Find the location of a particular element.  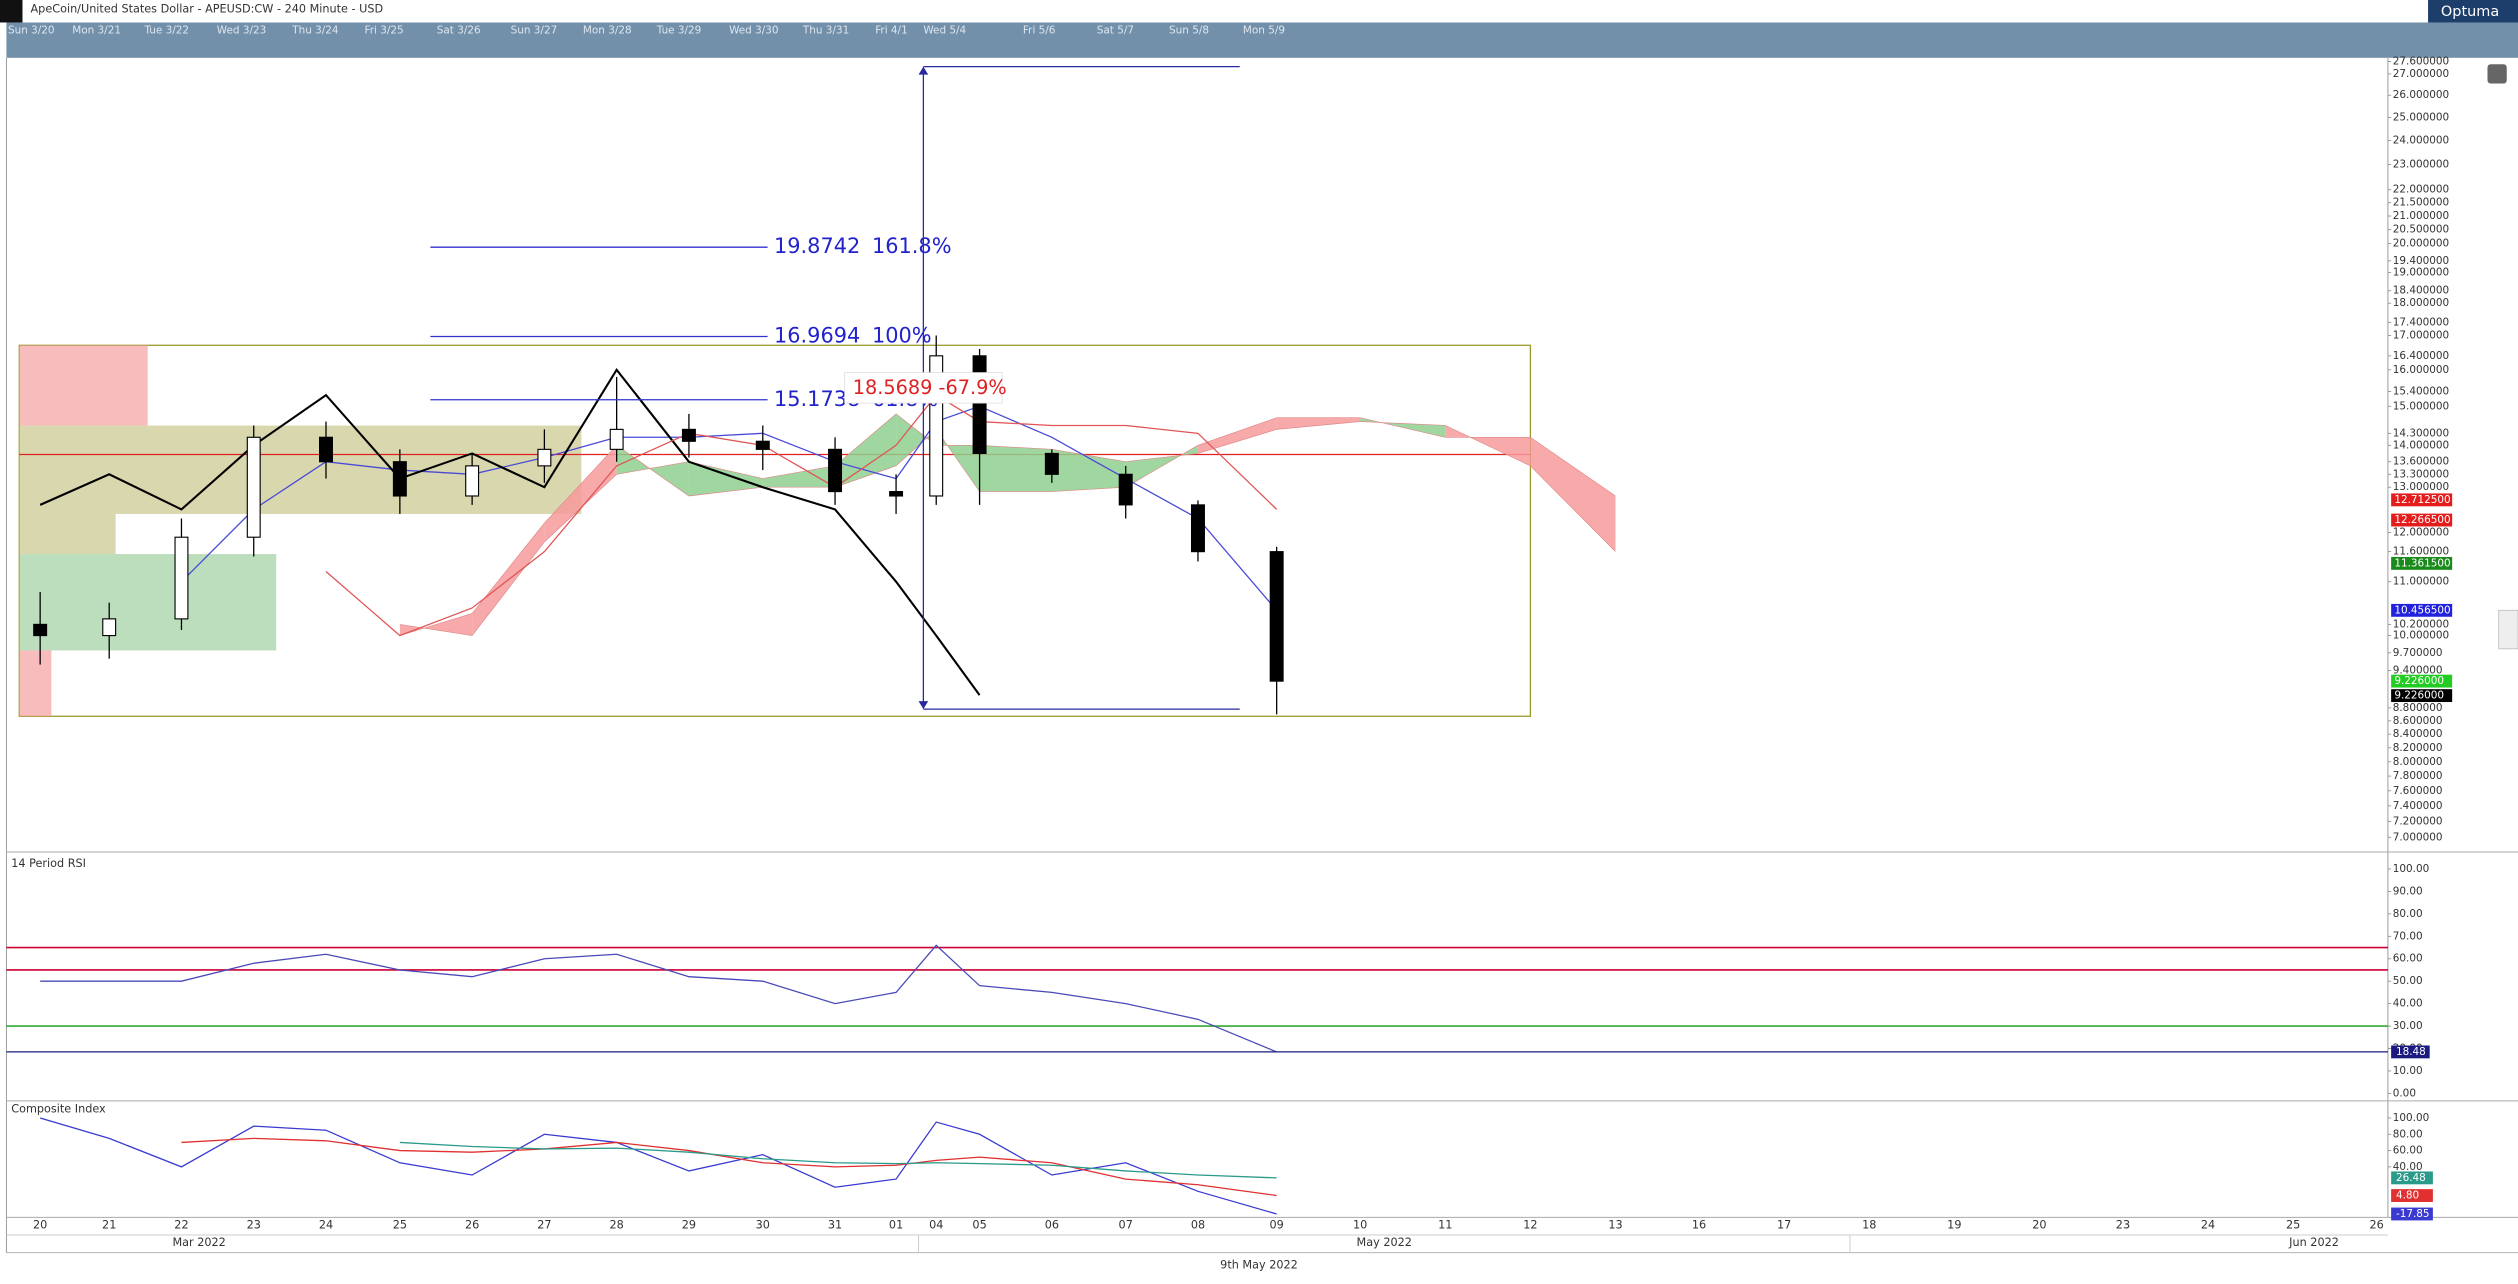

y-tick-label: 18.000000 is located at coordinates (2421, 303).